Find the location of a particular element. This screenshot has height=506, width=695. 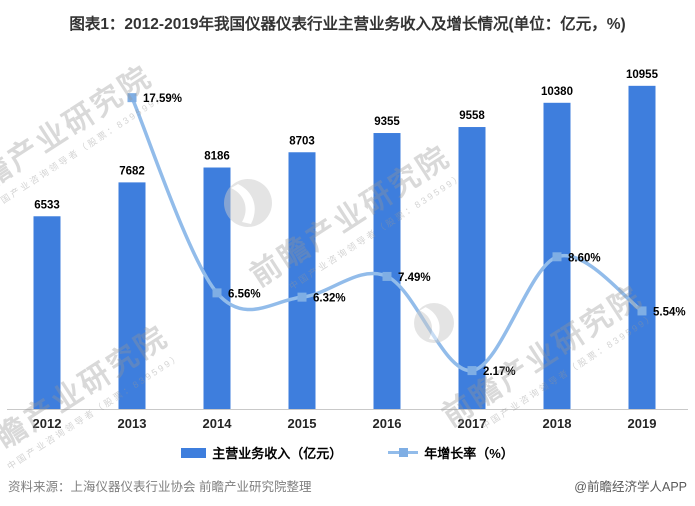

line-value-label: 8.60% is located at coordinates (584, 258).